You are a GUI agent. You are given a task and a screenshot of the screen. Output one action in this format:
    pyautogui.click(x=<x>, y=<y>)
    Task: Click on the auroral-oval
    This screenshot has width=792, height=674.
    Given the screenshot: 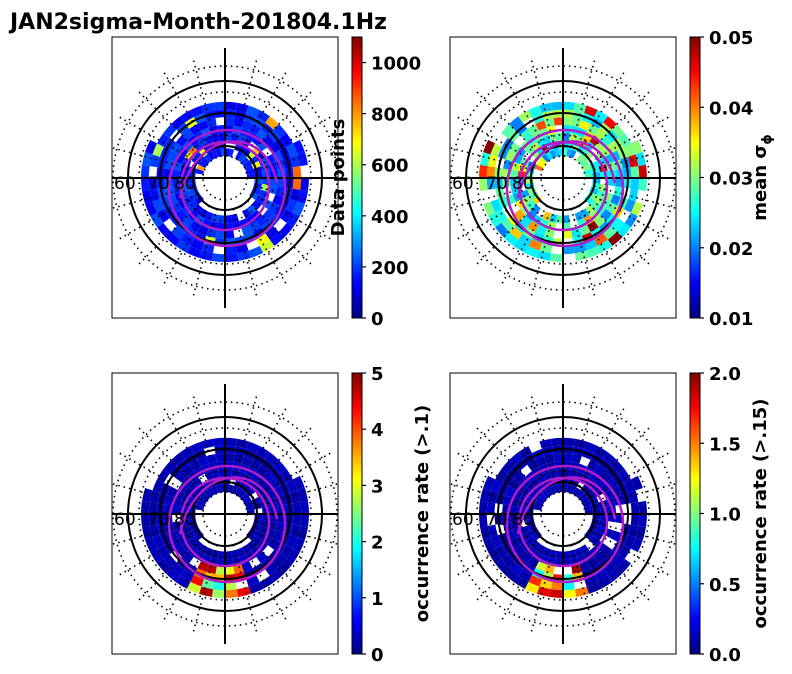 What is the action you would take?
    pyautogui.click(x=565, y=188)
    